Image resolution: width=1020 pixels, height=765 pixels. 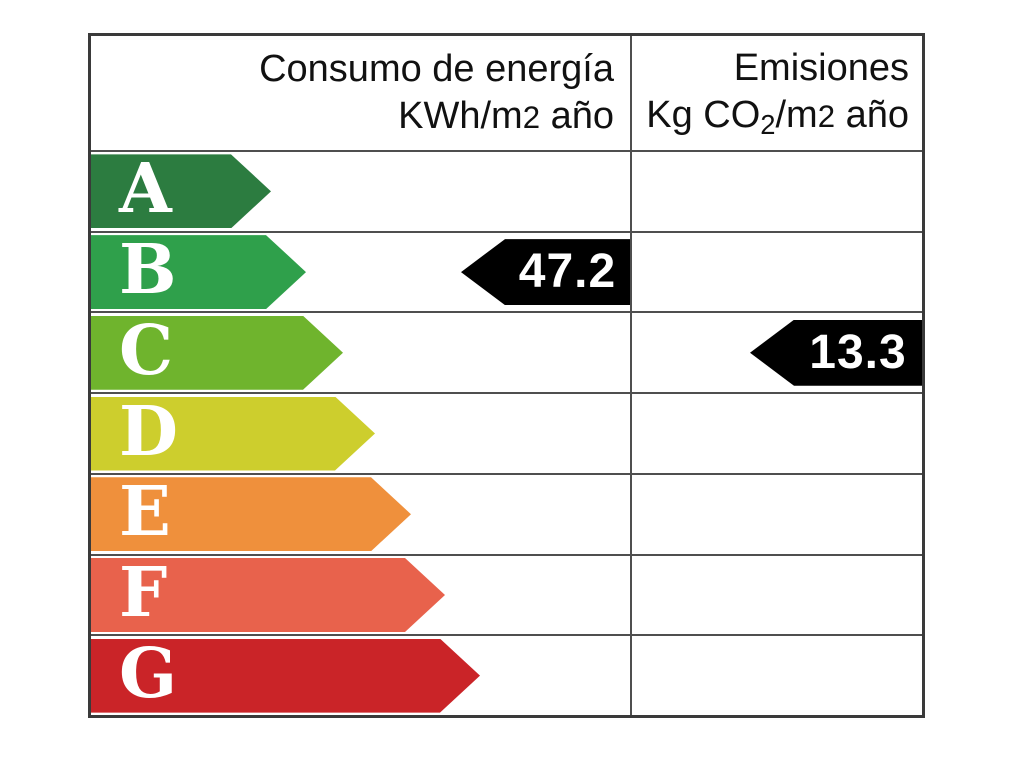 What do you see at coordinates (181, 191) in the screenshot?
I see `rating-bar-arrow: A` at bounding box center [181, 191].